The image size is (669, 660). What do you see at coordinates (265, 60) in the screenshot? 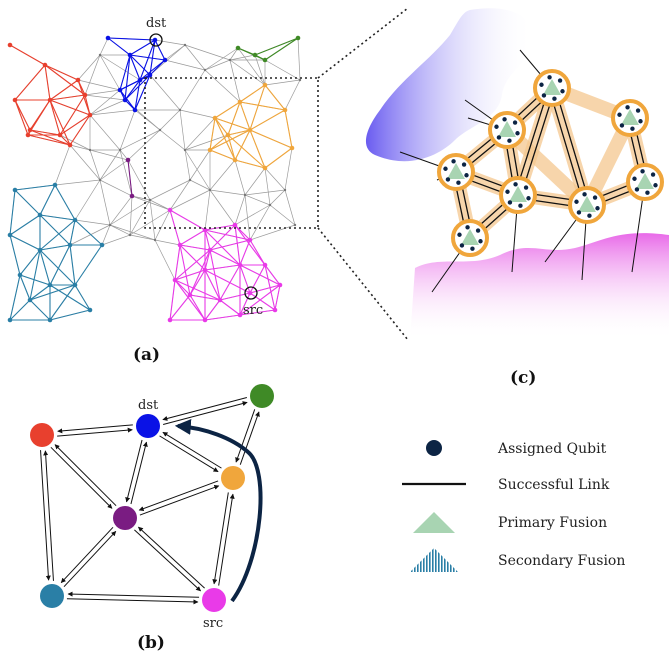
I see `green-cluster-node` at bounding box center [265, 60].